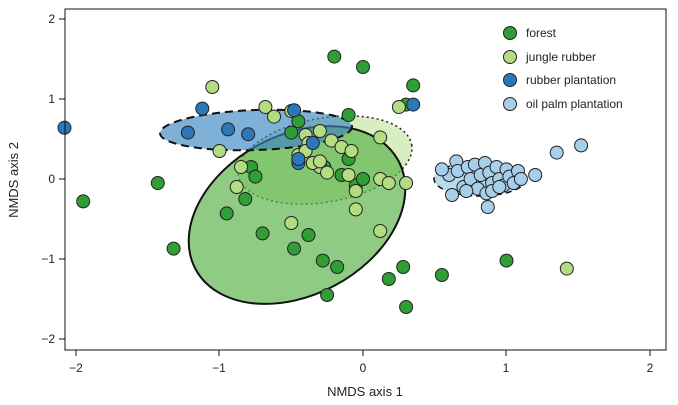 The height and width of the screenshot is (405, 678). What do you see at coordinates (574, 104) in the screenshot?
I see `legend-label-oil-palm-plantation: oil palm plantation` at bounding box center [574, 104].